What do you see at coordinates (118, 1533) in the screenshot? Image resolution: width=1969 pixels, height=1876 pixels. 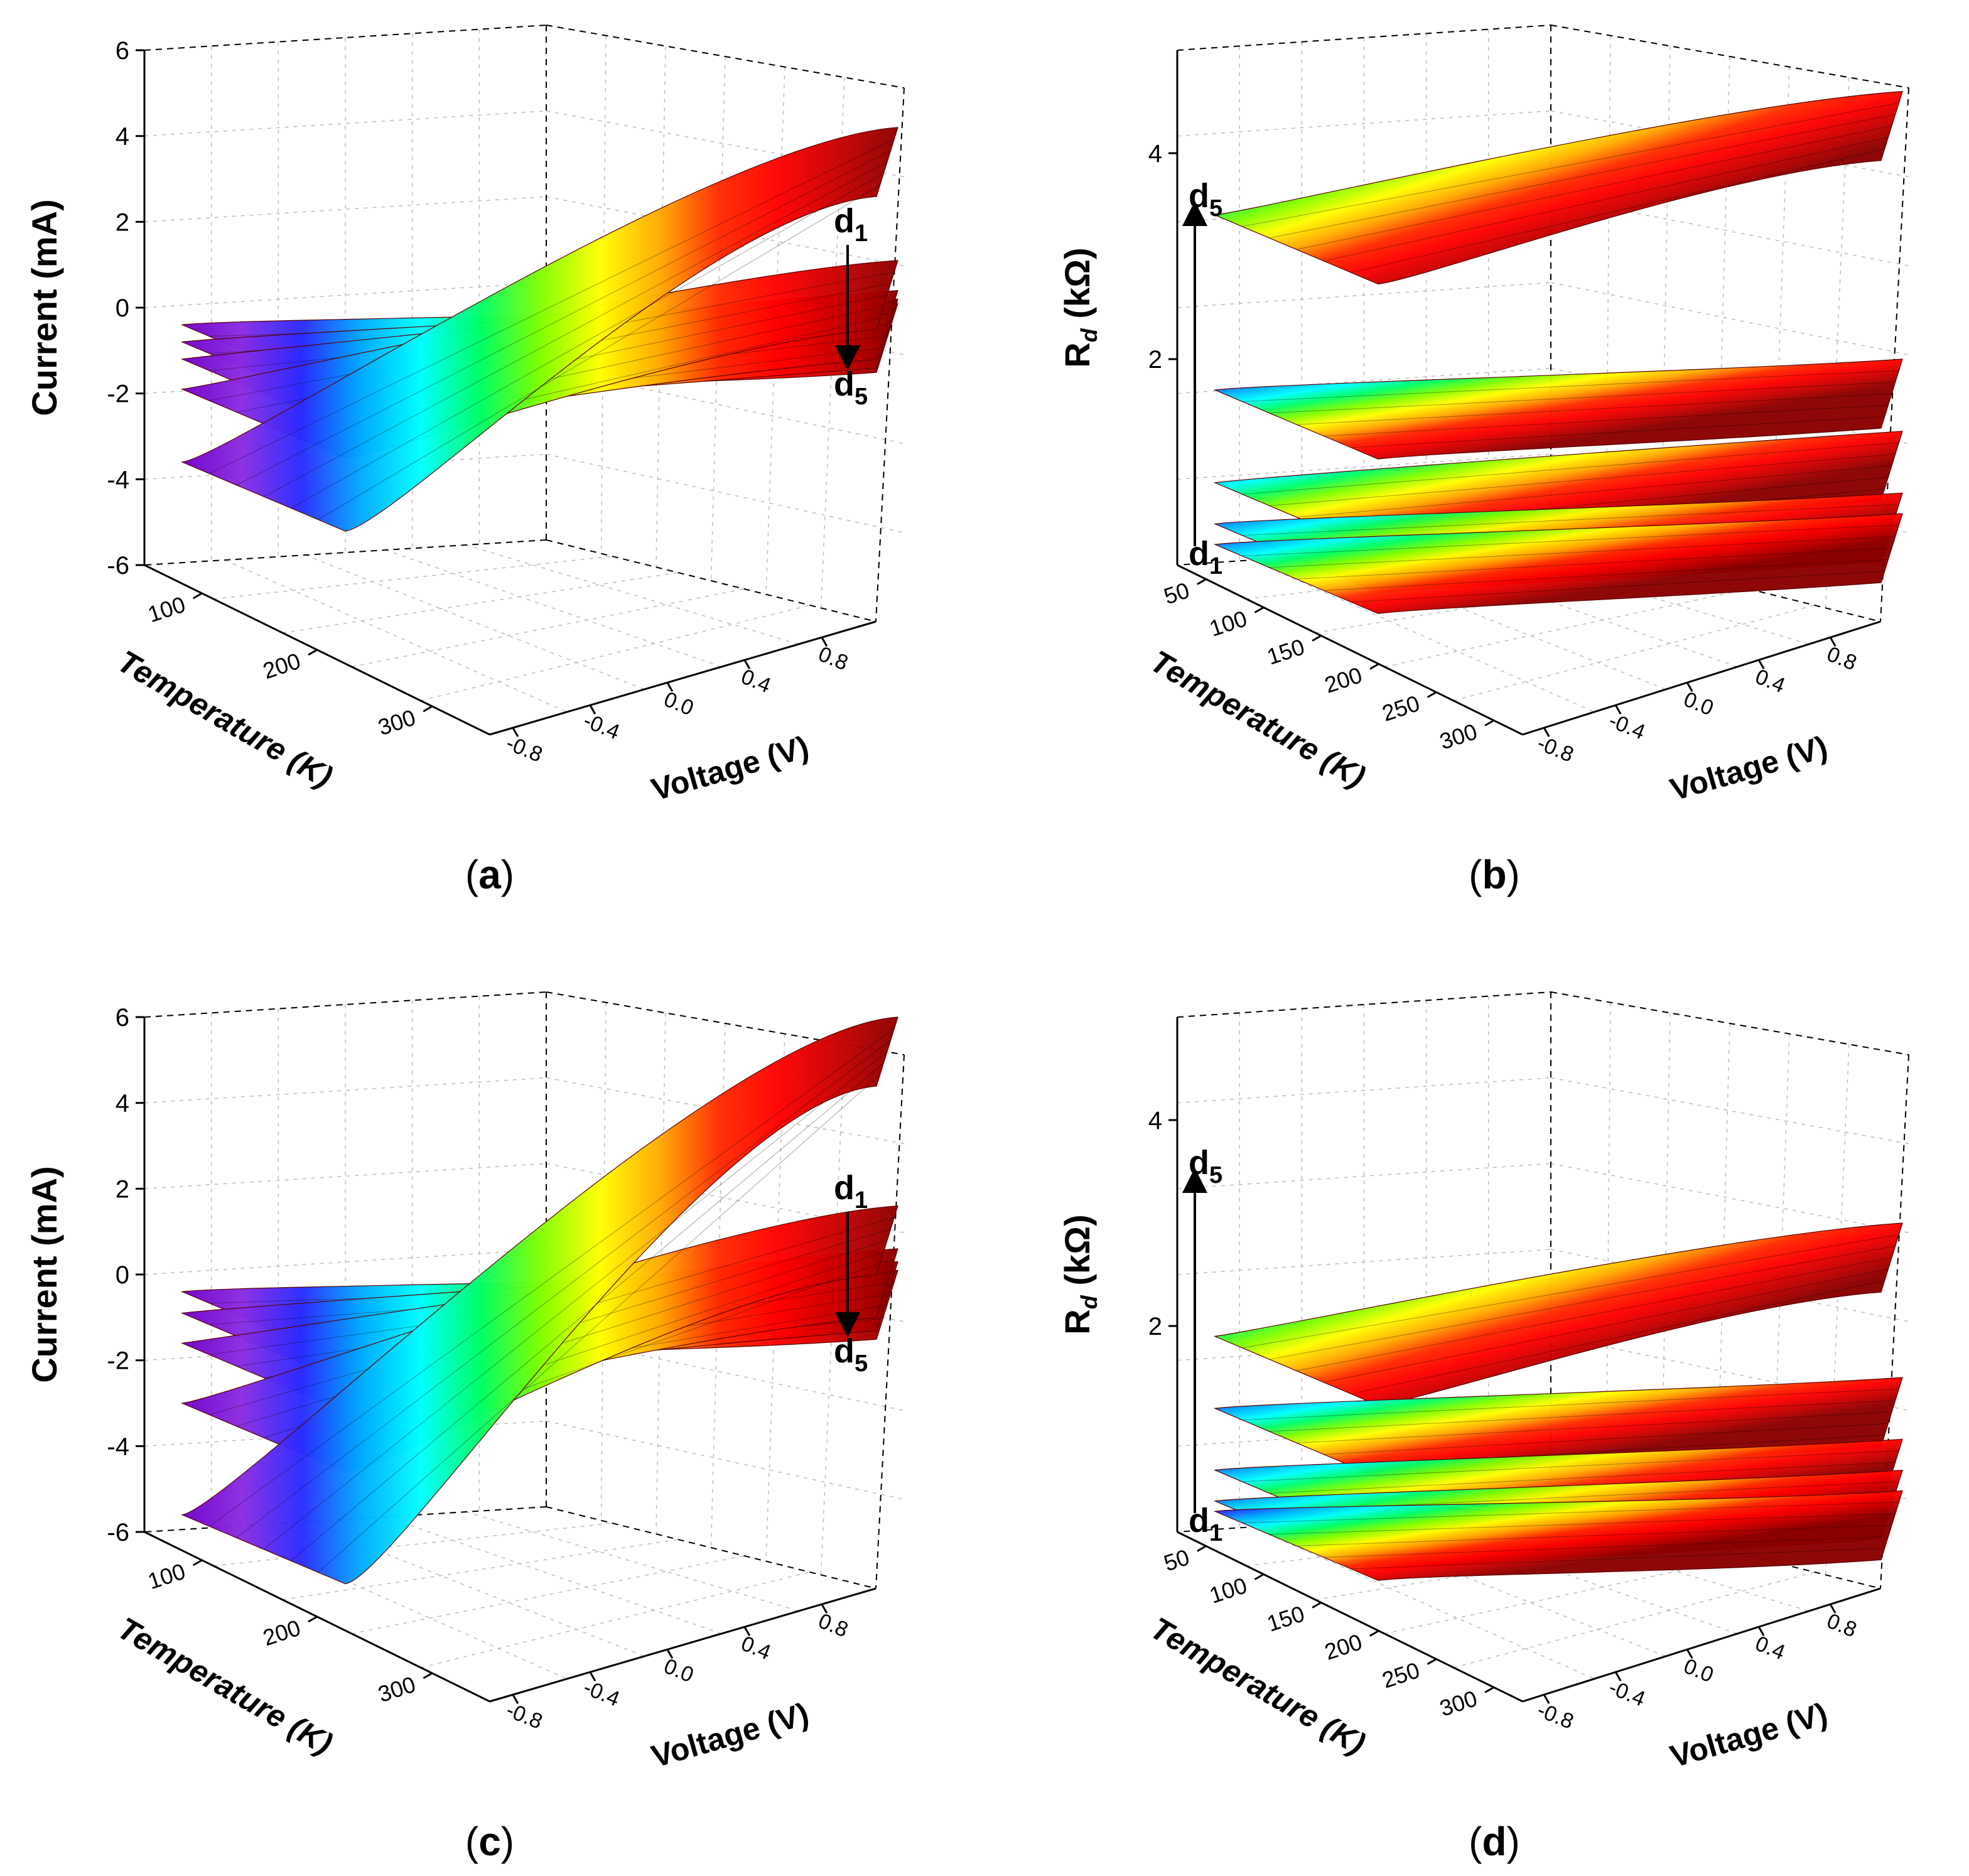 I see `z-tick-label: -6` at bounding box center [118, 1533].